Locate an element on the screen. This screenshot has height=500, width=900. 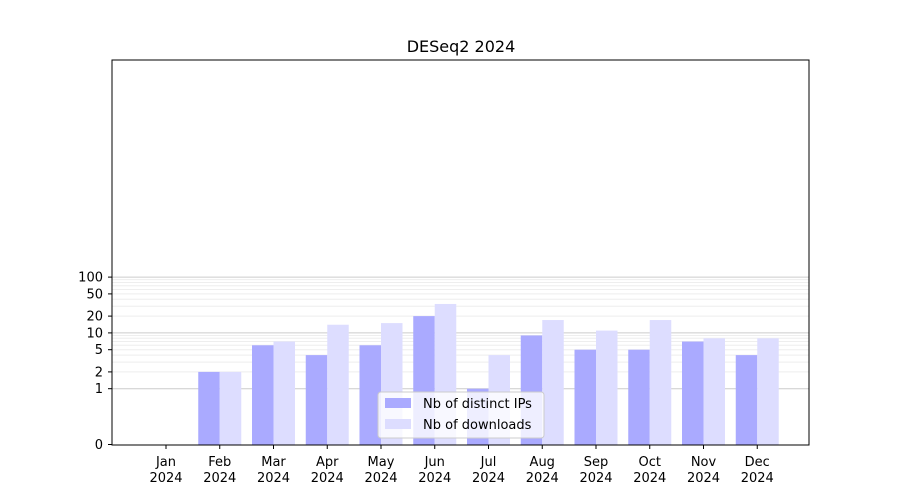
x-tick-label: Jan is located at coordinates (165, 462).